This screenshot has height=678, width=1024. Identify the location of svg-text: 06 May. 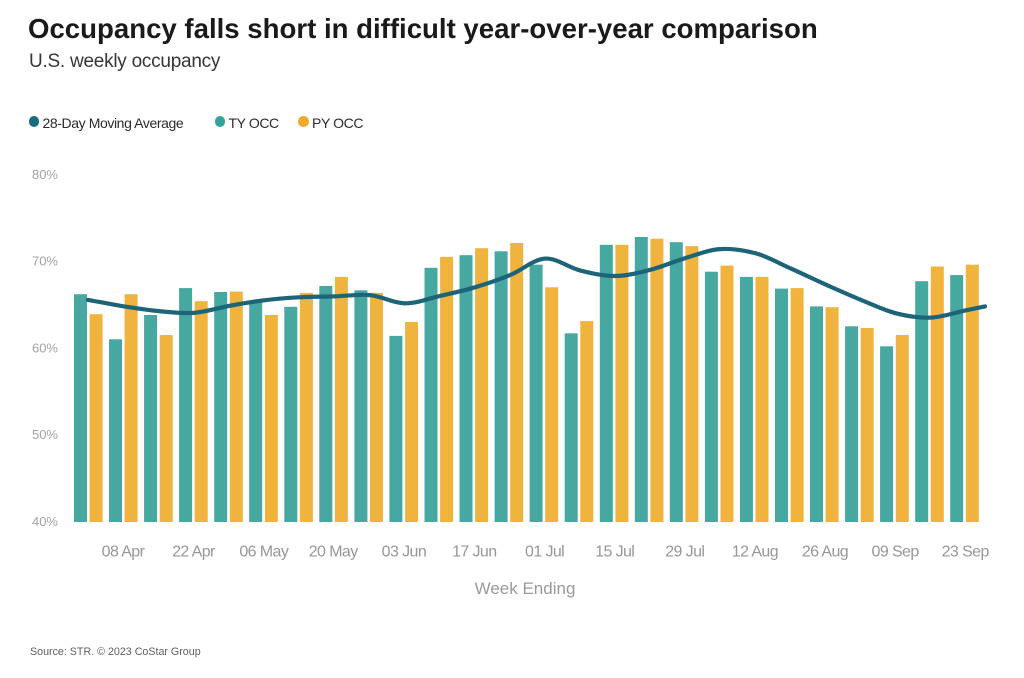
(263, 552).